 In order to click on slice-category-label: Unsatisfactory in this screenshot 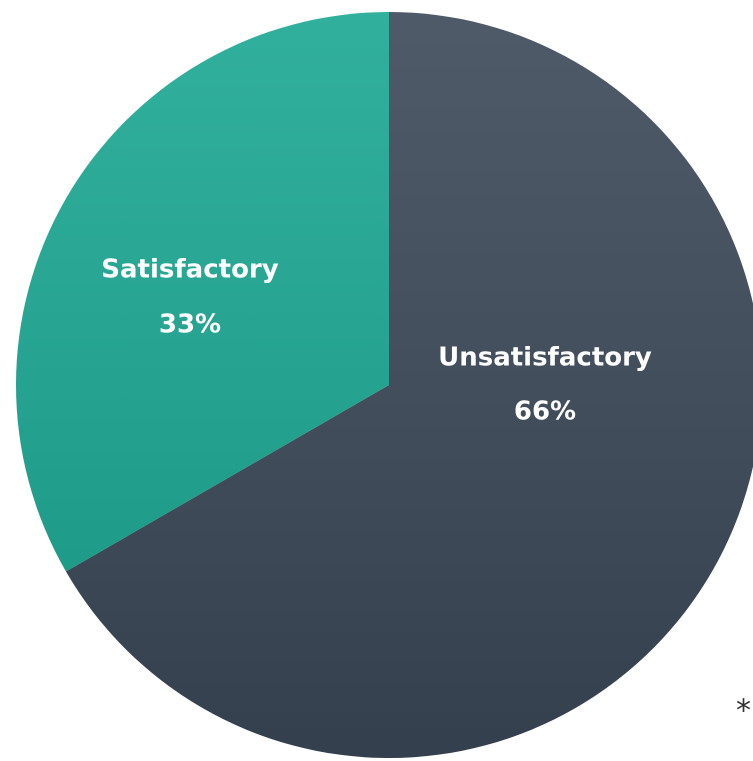, I will do `click(545, 358)`.